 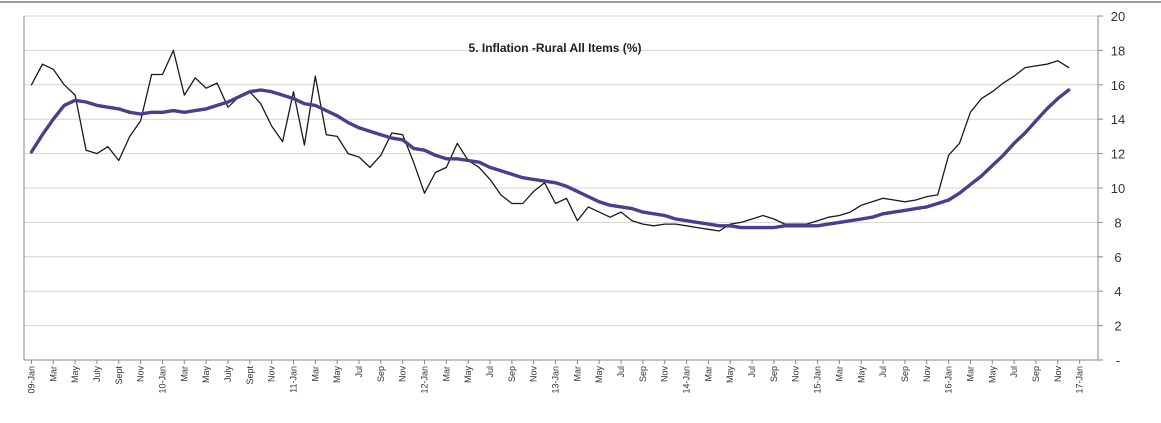 I want to click on x-tick-label: 13-Jan, so click(x=556, y=380).